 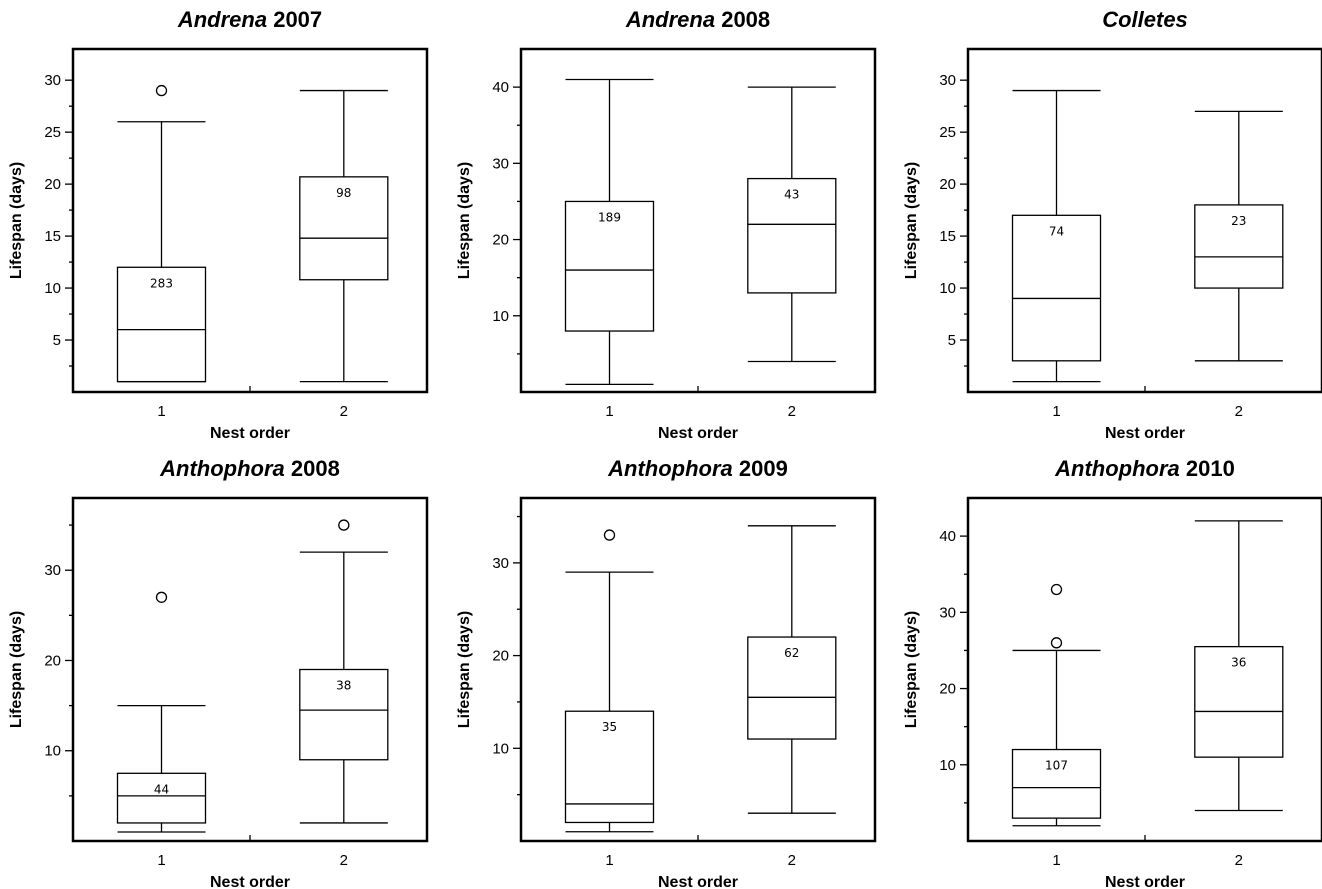 I want to click on sample-size-label: 38, so click(x=343, y=686).